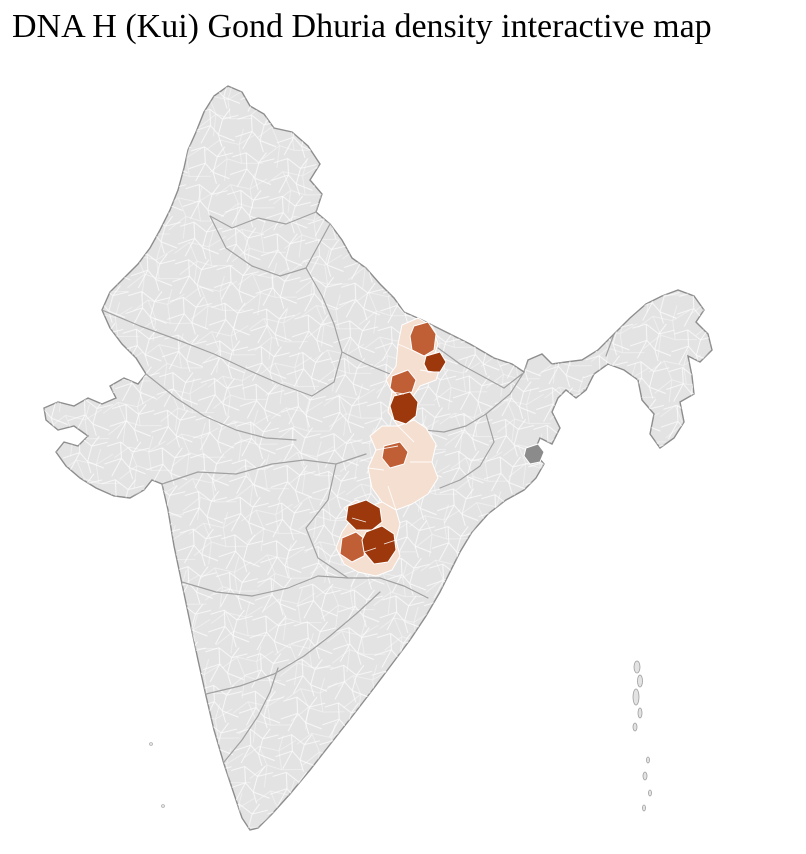 This screenshot has width=806, height=854. Describe the element at coordinates (534, 454) in the screenshot. I see `district-neutral-highlight` at that location.